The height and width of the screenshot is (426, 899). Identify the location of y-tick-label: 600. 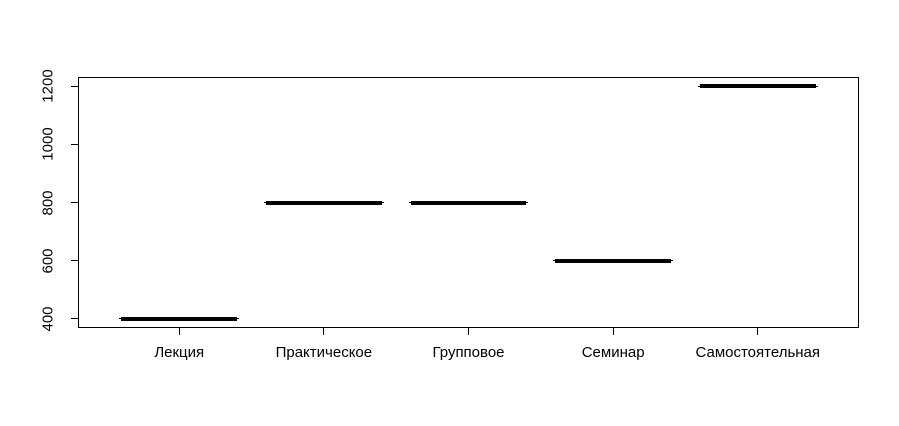
(48, 261).